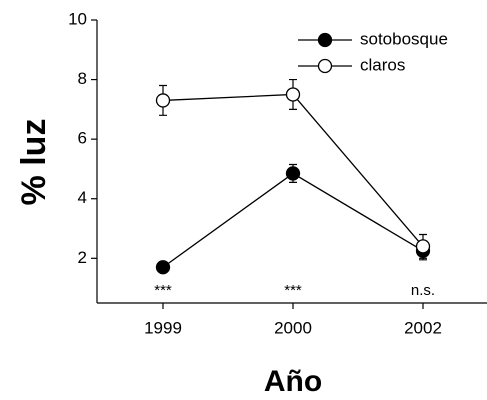  Describe the element at coordinates (382, 64) in the screenshot. I see `legend-label: claros` at that location.